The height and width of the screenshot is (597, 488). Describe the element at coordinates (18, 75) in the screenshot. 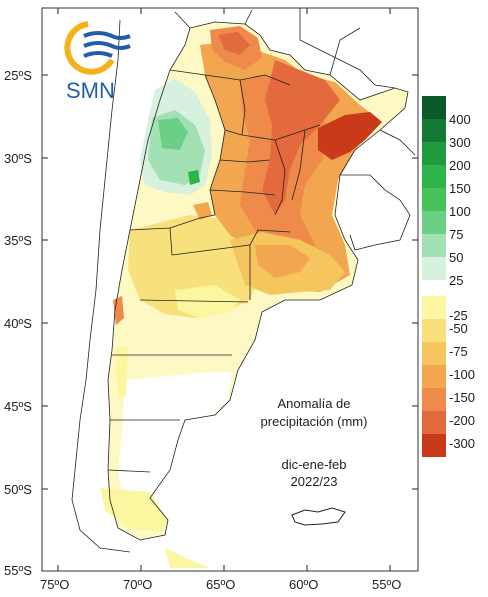

I see `lat-label: 25ºS` at that location.